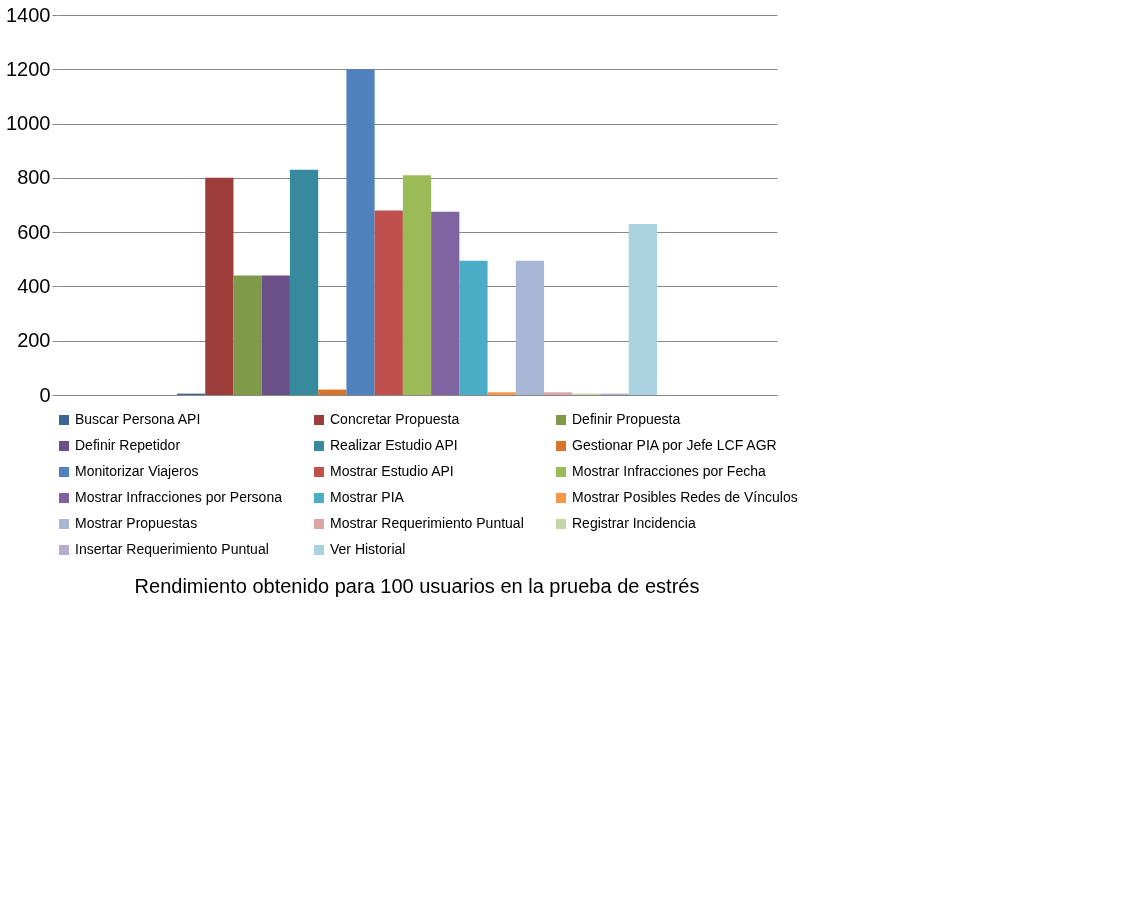 The height and width of the screenshot is (907, 1136). What do you see at coordinates (138, 419) in the screenshot?
I see `legend-label: Buscar Persona API` at bounding box center [138, 419].